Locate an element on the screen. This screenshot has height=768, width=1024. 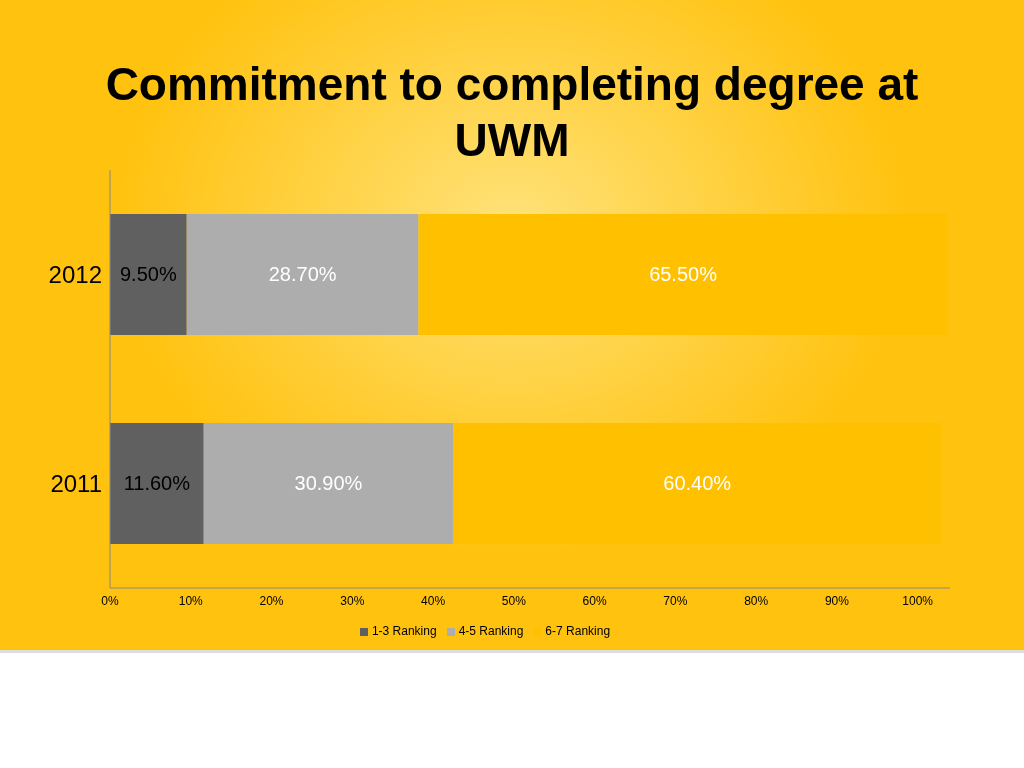
x-tick-label: 0% is located at coordinates (110, 600).